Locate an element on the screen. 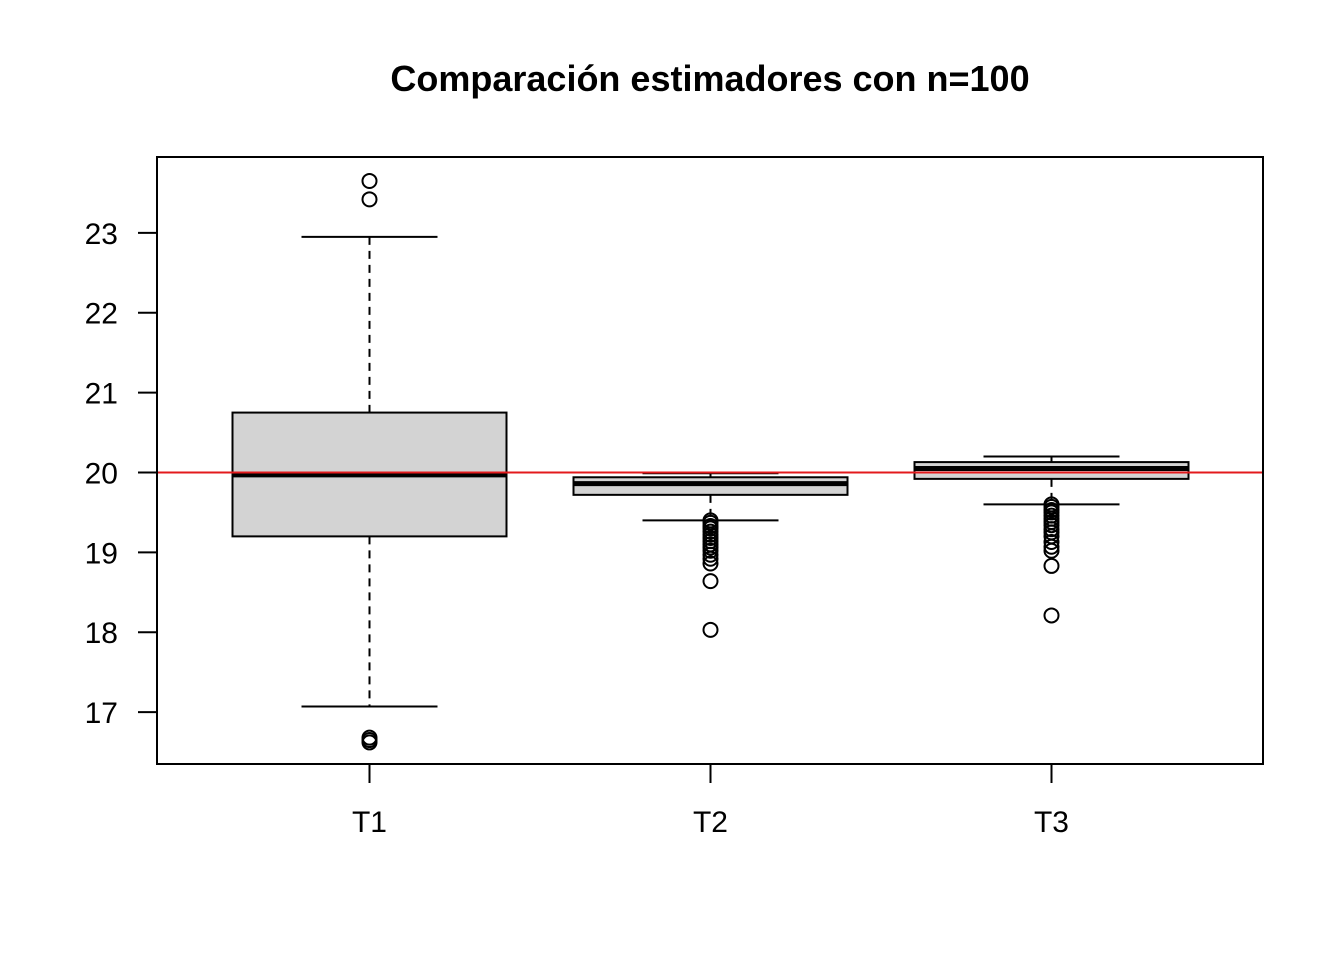  x-tick-label: T2 is located at coordinates (710, 822).